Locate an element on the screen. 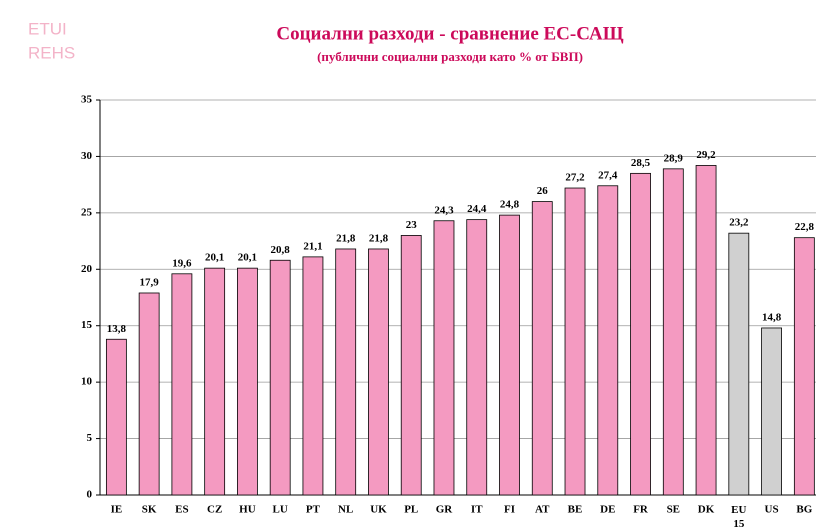 The width and height of the screenshot is (816, 532). x-tick-label: PT is located at coordinates (313, 510).